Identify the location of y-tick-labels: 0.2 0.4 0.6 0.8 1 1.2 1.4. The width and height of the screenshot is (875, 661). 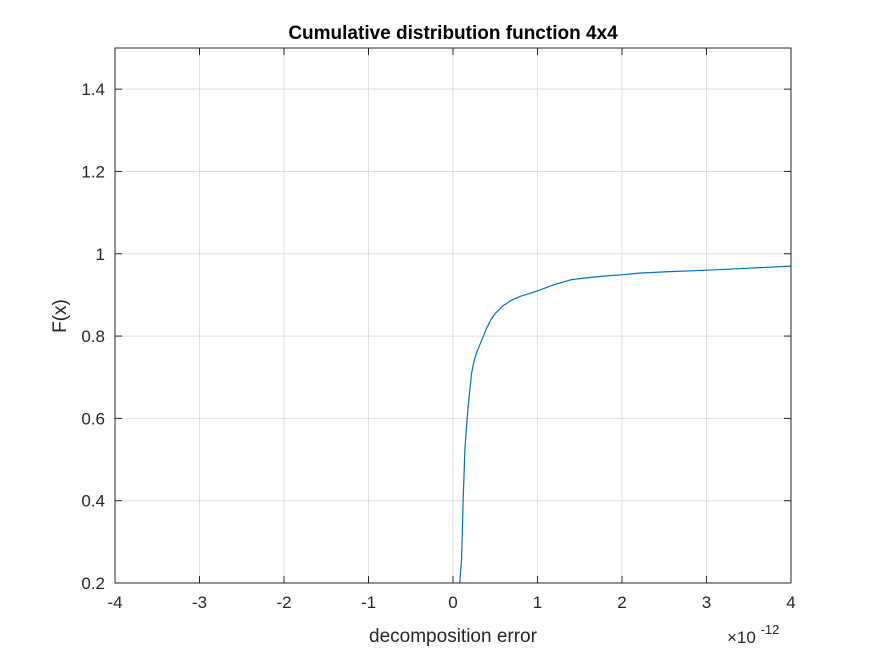
(93, 336).